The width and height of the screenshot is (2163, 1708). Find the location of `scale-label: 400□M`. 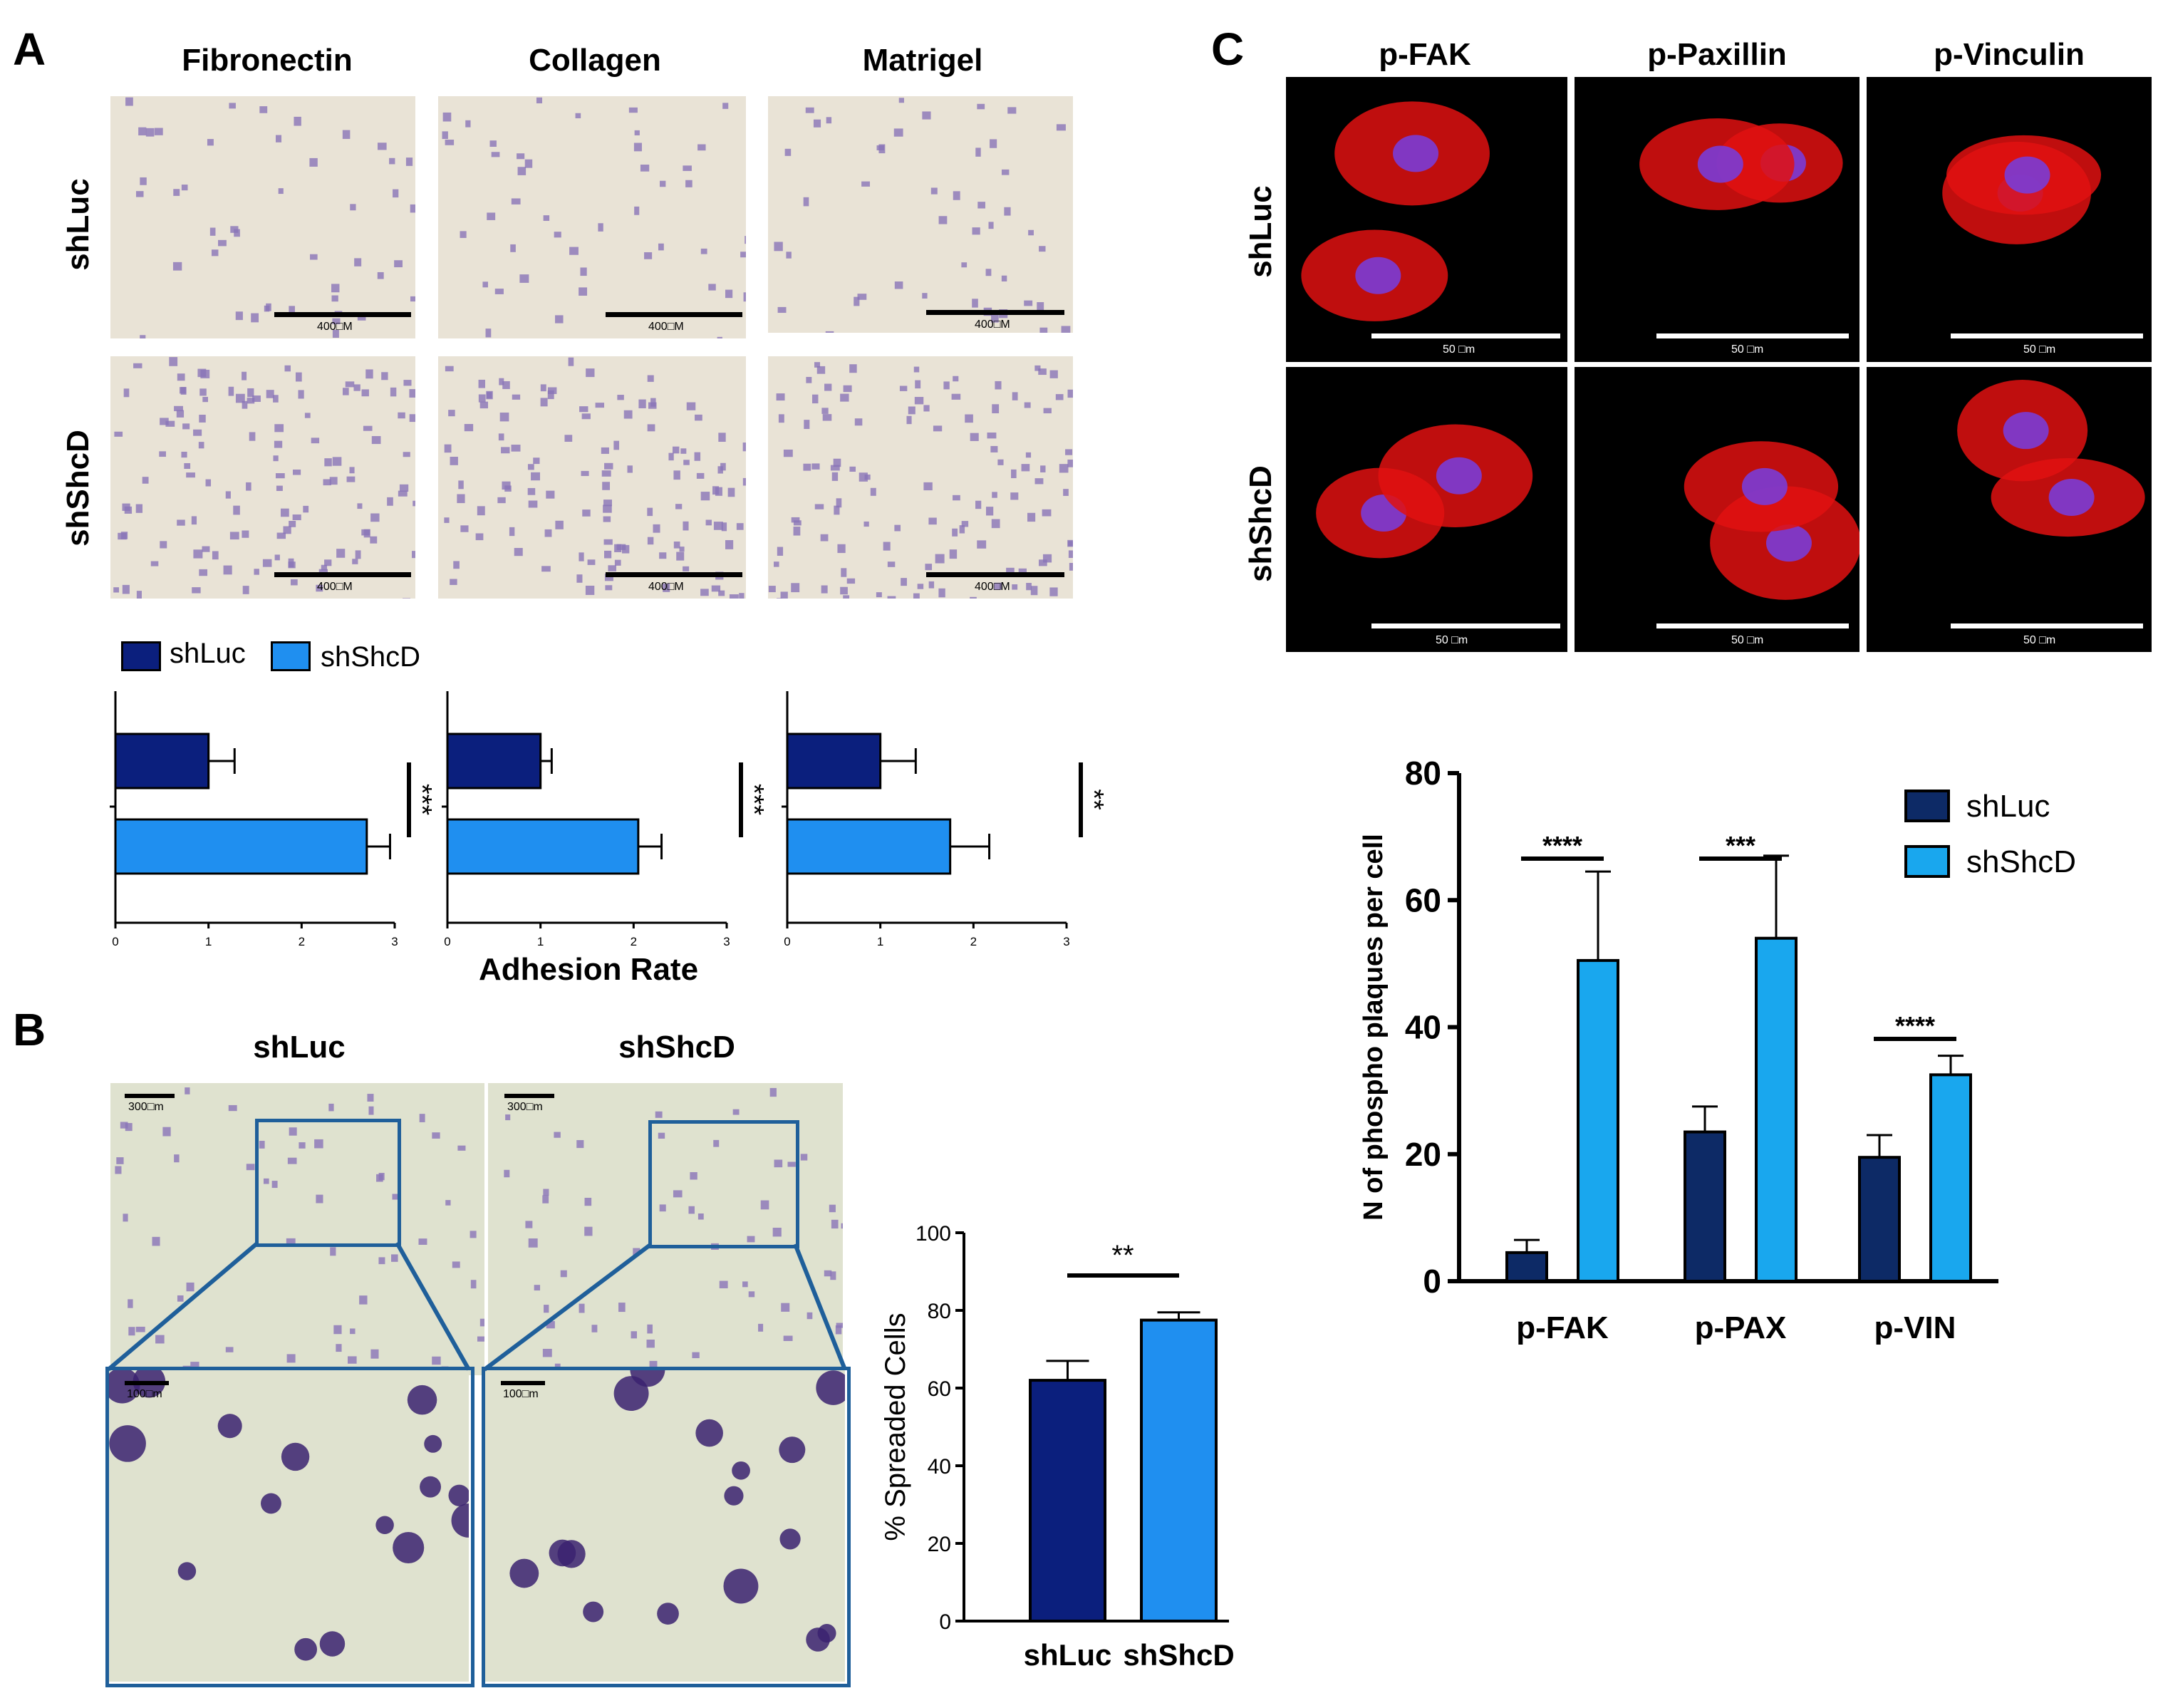

scale-label: 400□M is located at coordinates (335, 587).